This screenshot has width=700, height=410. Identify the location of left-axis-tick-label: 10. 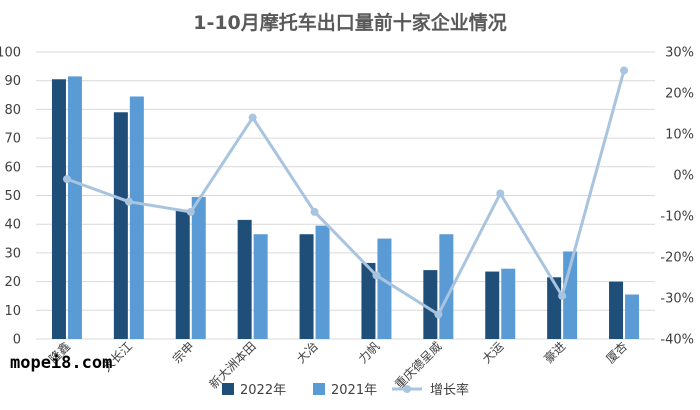
(12, 311).